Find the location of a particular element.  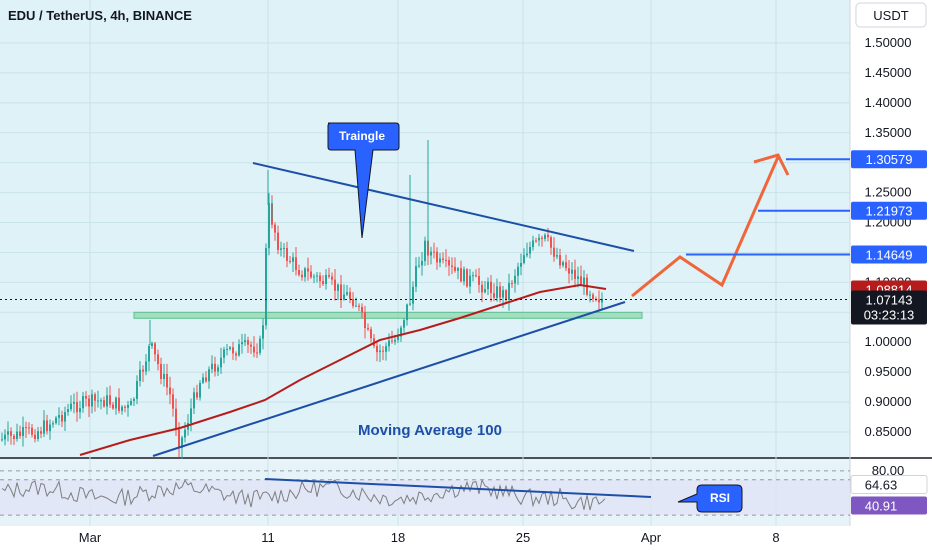

time-axis-background is located at coordinates (466, 538).